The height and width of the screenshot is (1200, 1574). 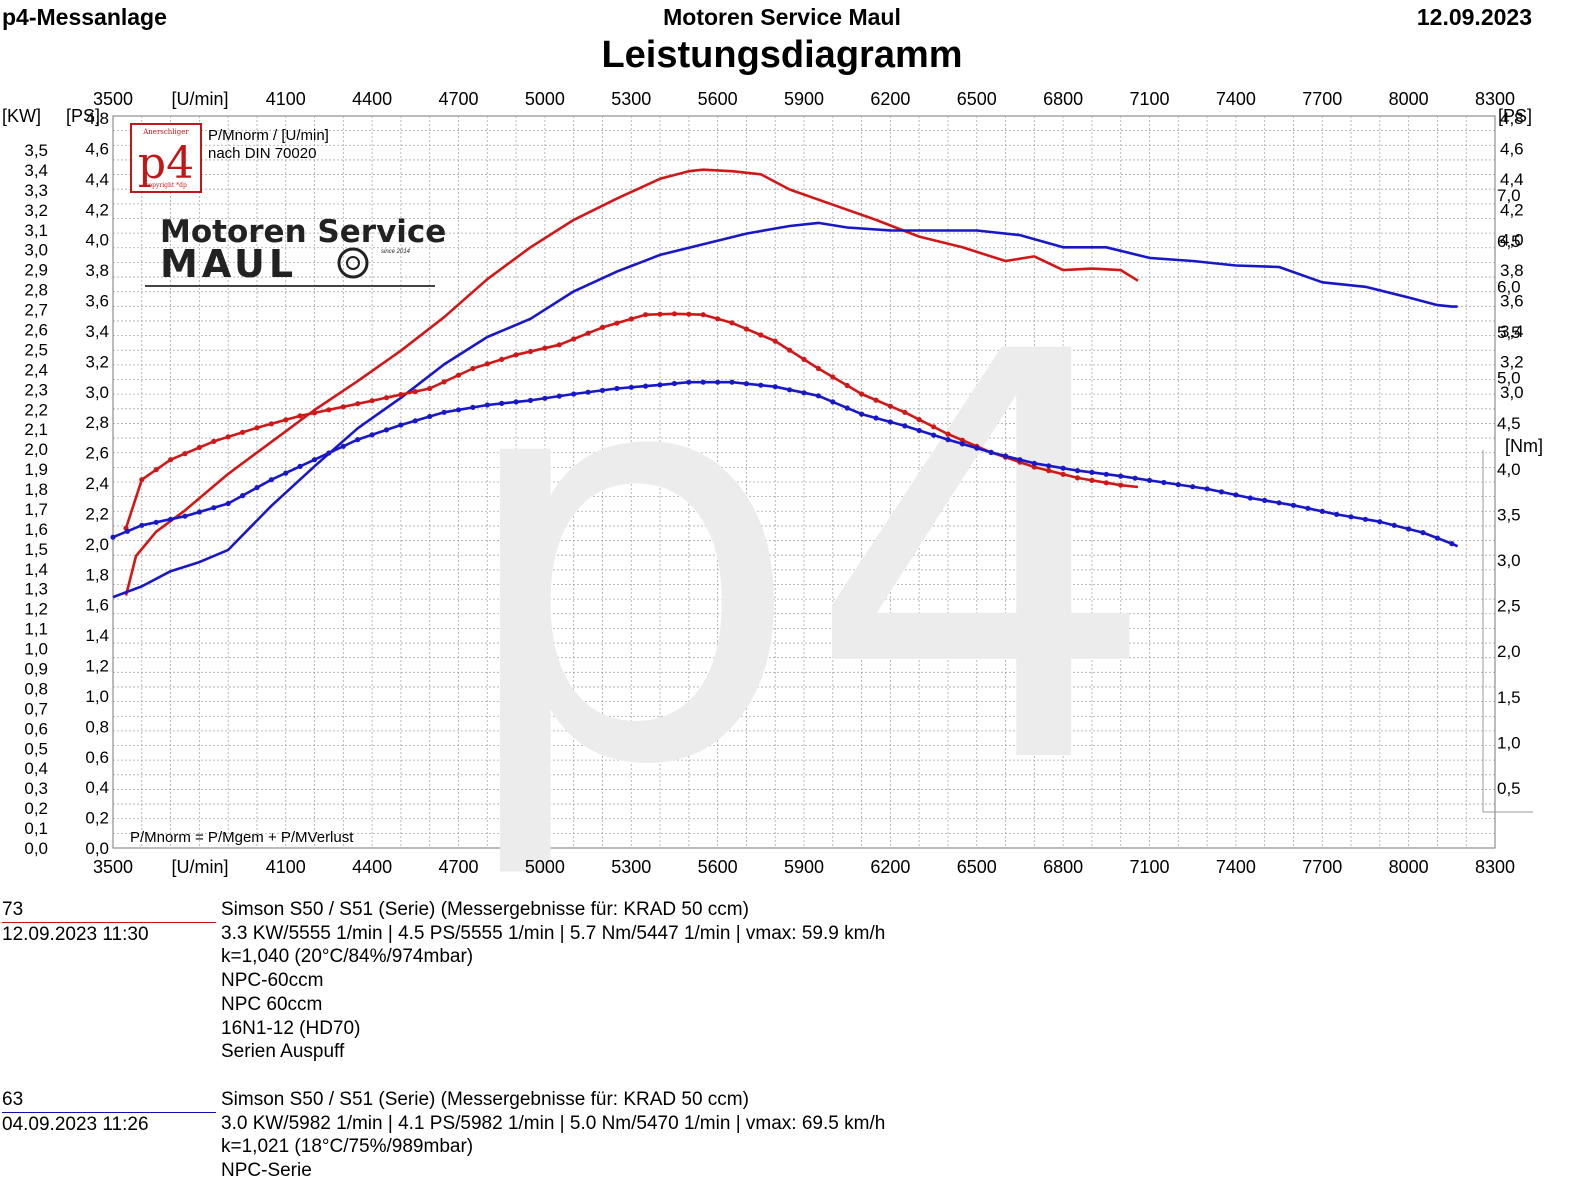 What do you see at coordinates (1524, 446) in the screenshot?
I see `nm-unit-label: [Nm]` at bounding box center [1524, 446].